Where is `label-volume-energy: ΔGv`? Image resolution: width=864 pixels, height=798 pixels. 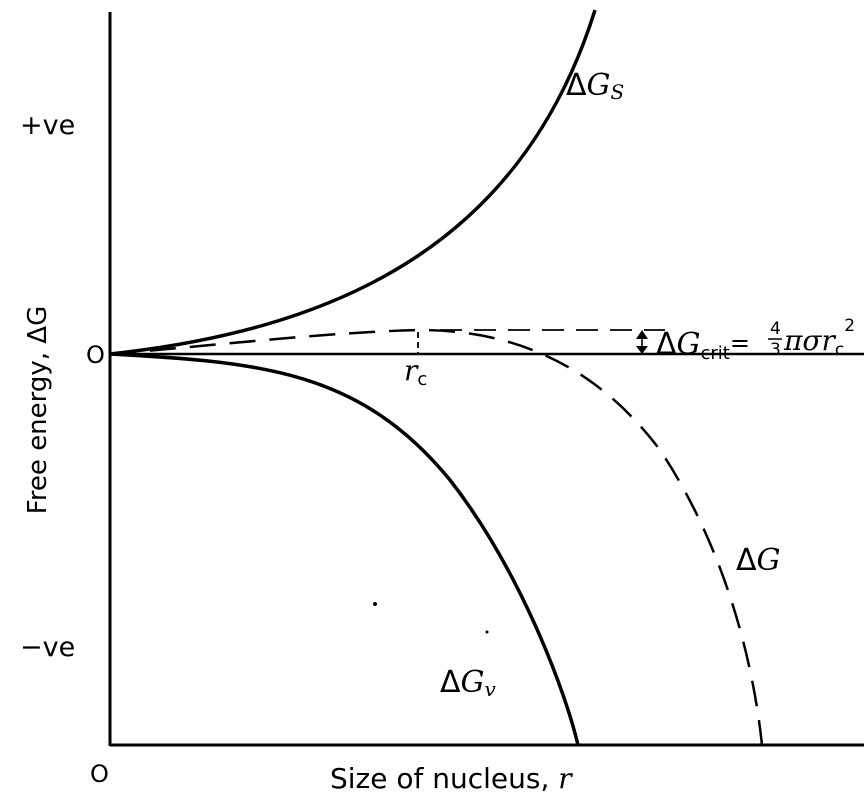 label-volume-energy: ΔGv is located at coordinates (468, 683).